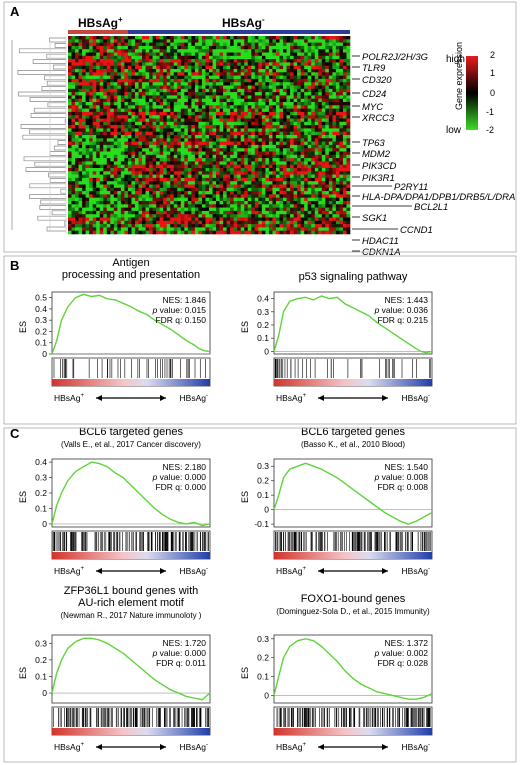 This screenshot has width=520, height=765. I want to click on chart-title: Antigen, so click(130, 263).